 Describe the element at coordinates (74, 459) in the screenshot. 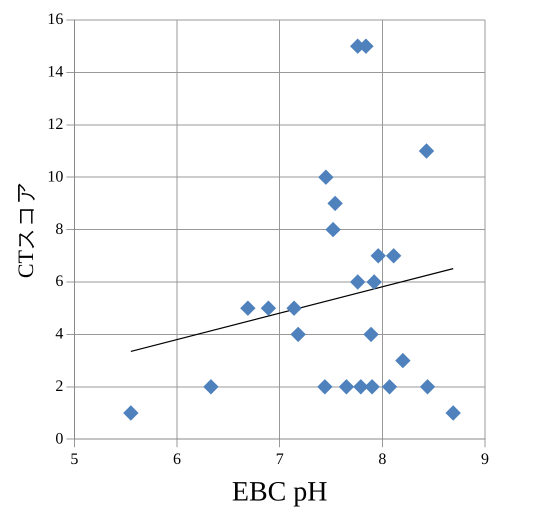

I see `x-tick-label: 5` at that location.